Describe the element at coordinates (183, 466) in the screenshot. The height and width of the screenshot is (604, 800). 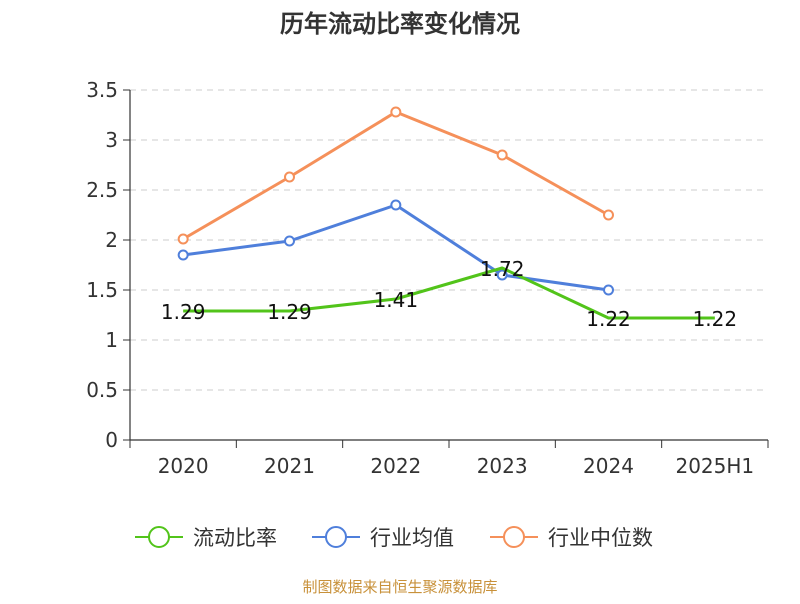
I see `x-tick-label: 2020` at that location.